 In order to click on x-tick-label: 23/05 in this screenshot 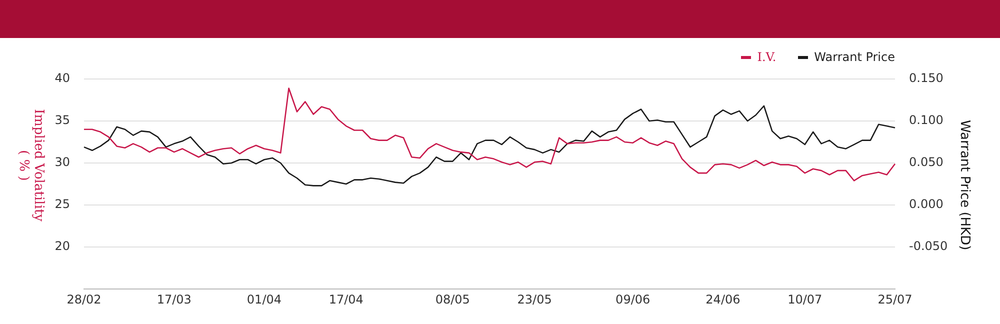, I will do `click(534, 299)`.